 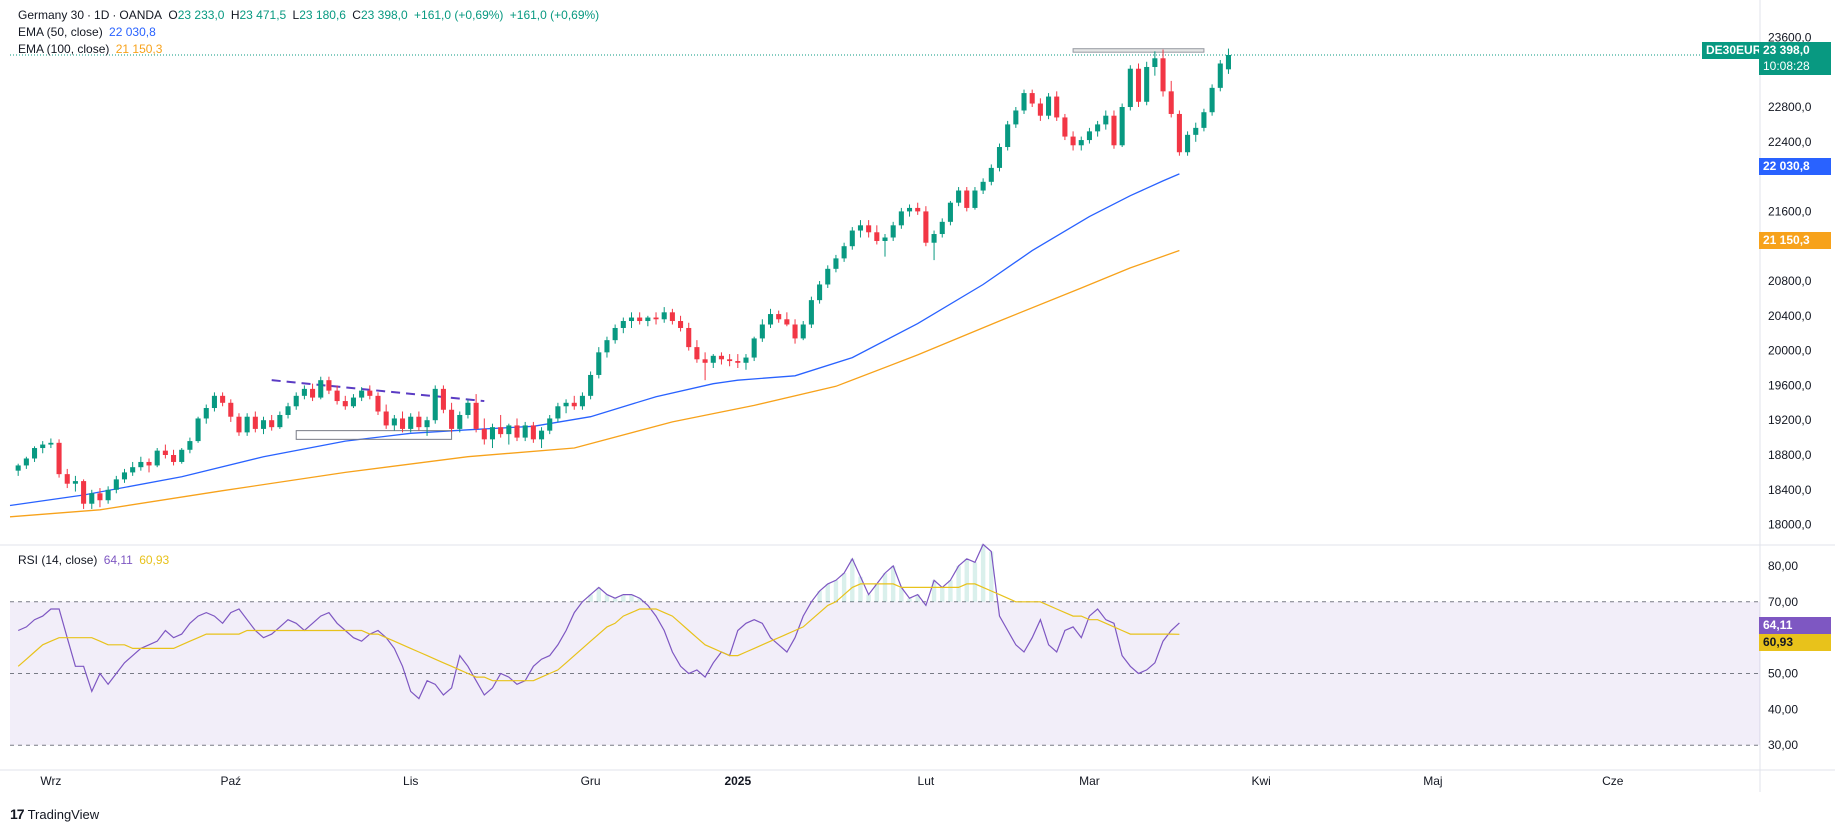 I want to click on ema50-value: 22 030,8, so click(x=132, y=32).